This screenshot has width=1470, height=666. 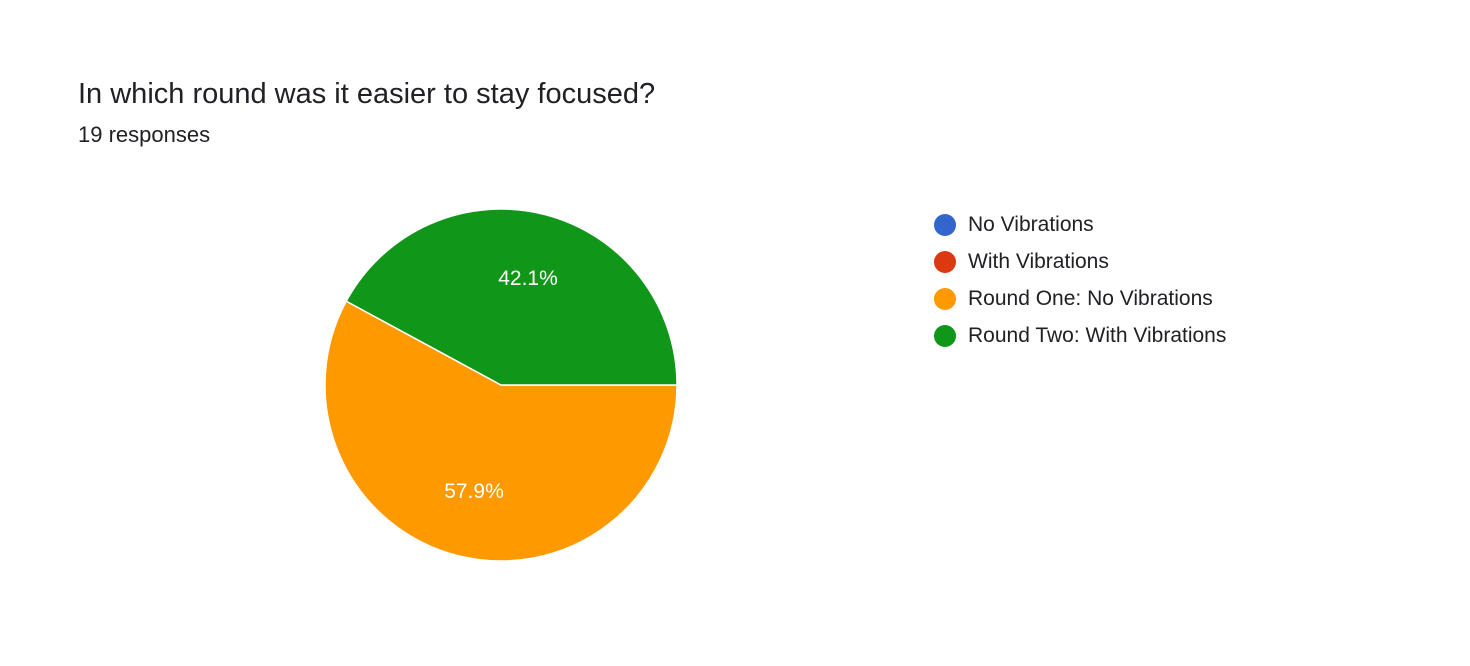 What do you see at coordinates (511, 297) in the screenshot?
I see `pie-slice-round-two` at bounding box center [511, 297].